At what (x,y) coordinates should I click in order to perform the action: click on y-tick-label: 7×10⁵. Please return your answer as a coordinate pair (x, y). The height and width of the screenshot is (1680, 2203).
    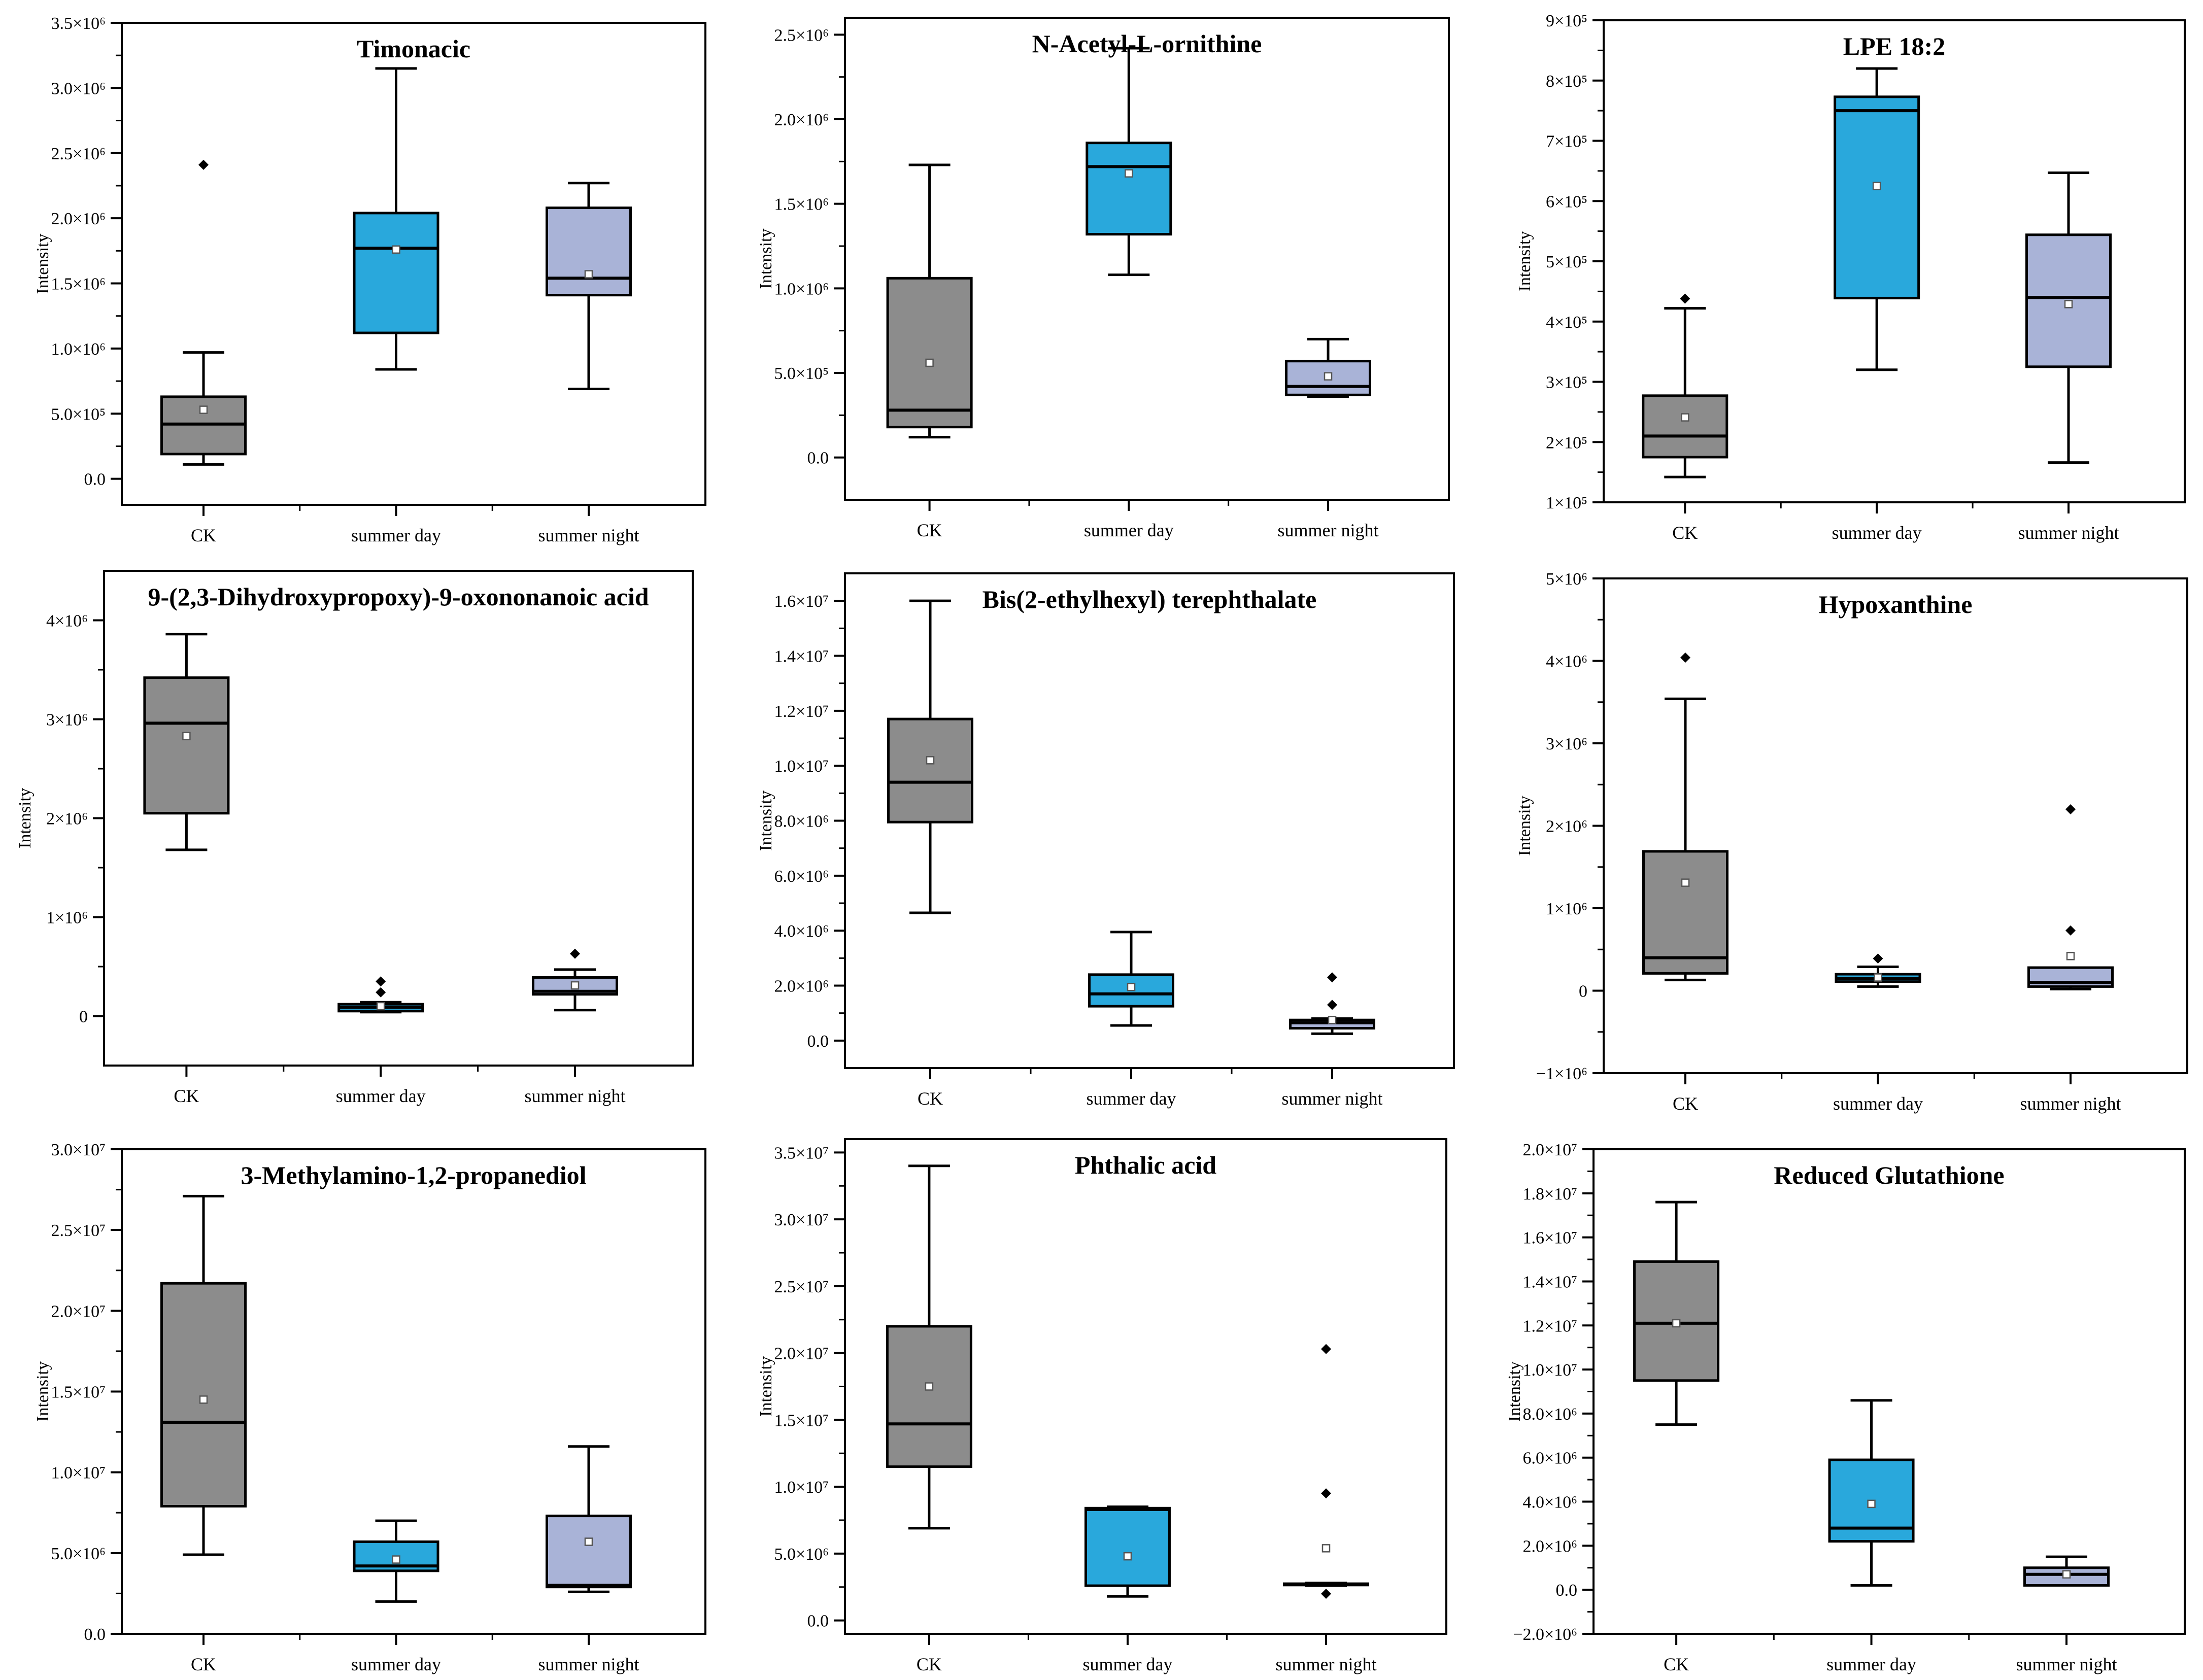
    Looking at the image, I should click on (1566, 141).